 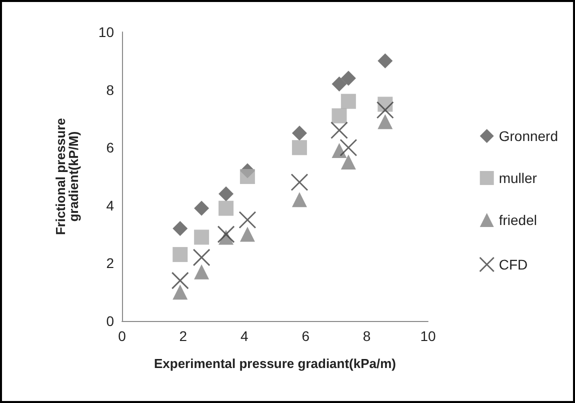 I want to click on y-tick-label: 4, so click(x=110, y=205).